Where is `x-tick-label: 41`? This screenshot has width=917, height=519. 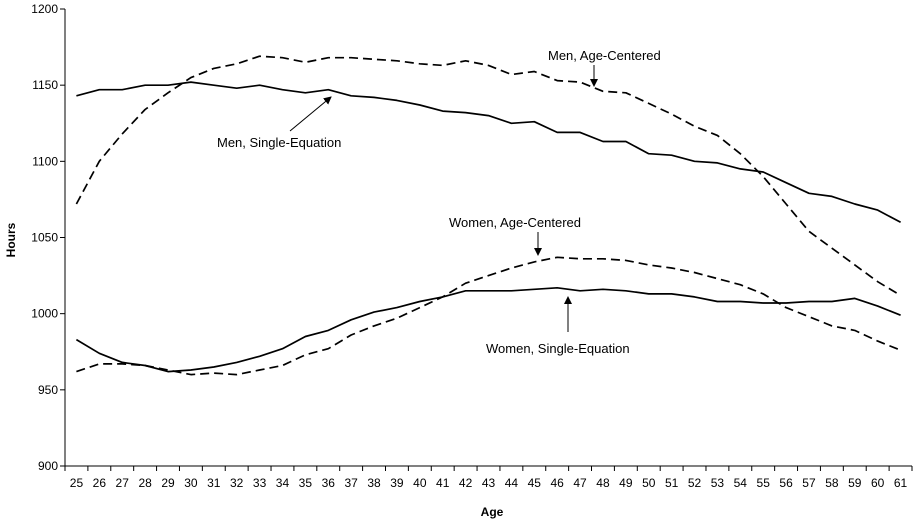
x-tick-label: 41 is located at coordinates (443, 483).